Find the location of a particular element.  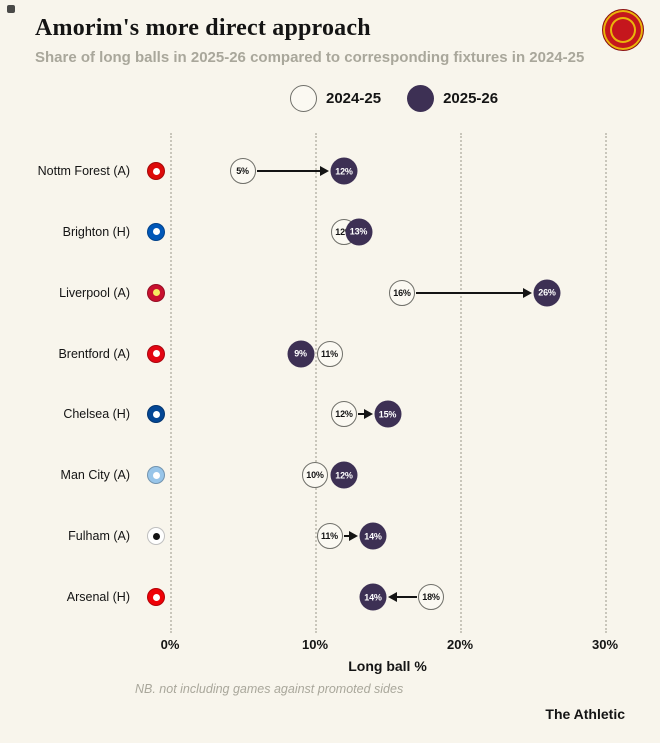

curr-season-point: 15% is located at coordinates (387, 414).